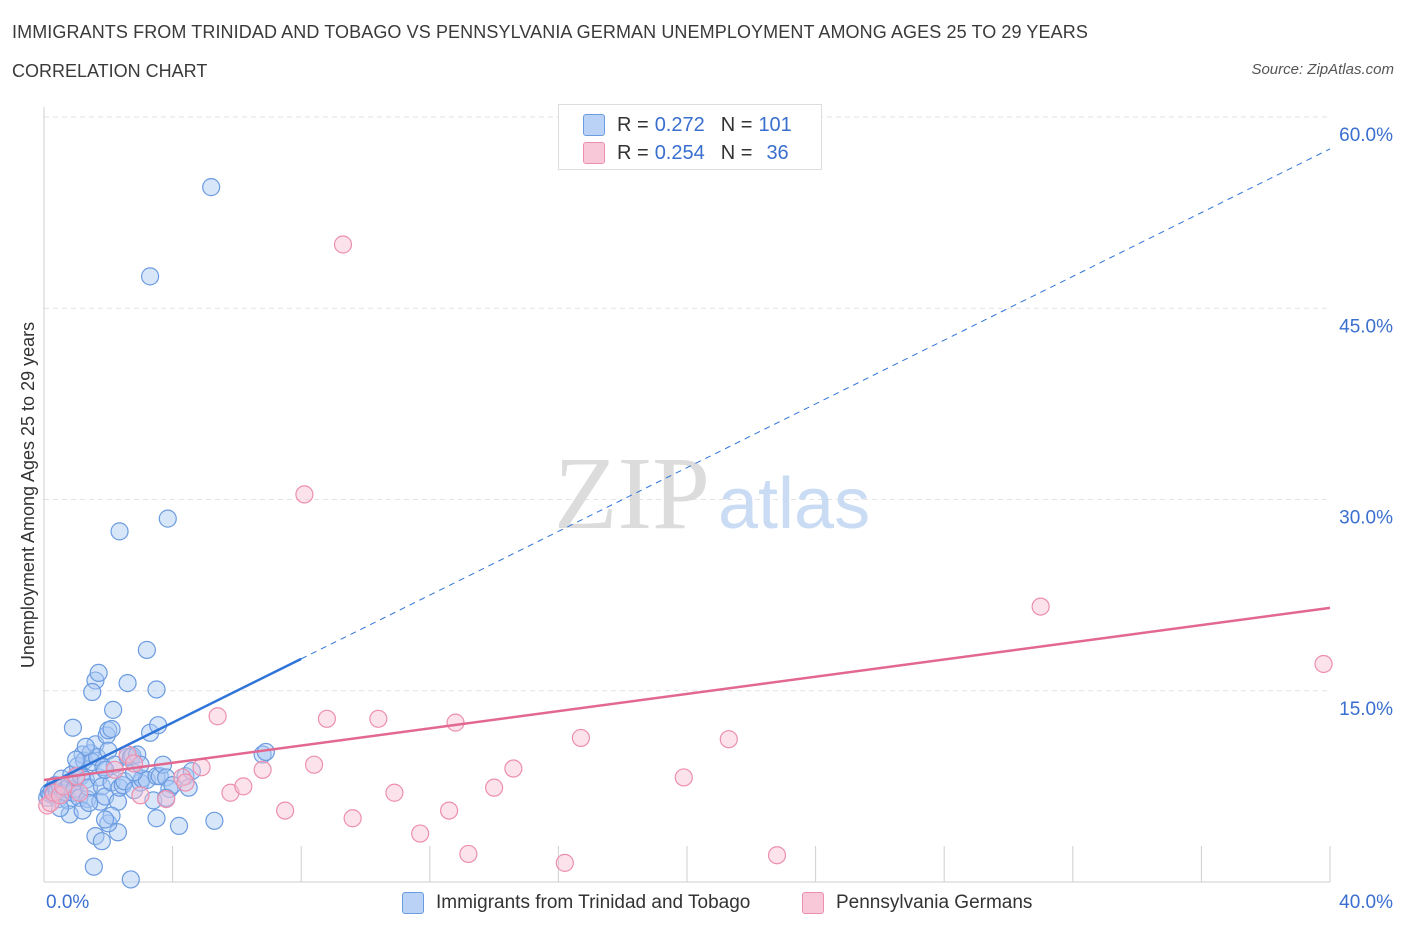 This screenshot has height=930, width=1406. I want to click on y-tick-label: 30.0%, so click(1366, 518).